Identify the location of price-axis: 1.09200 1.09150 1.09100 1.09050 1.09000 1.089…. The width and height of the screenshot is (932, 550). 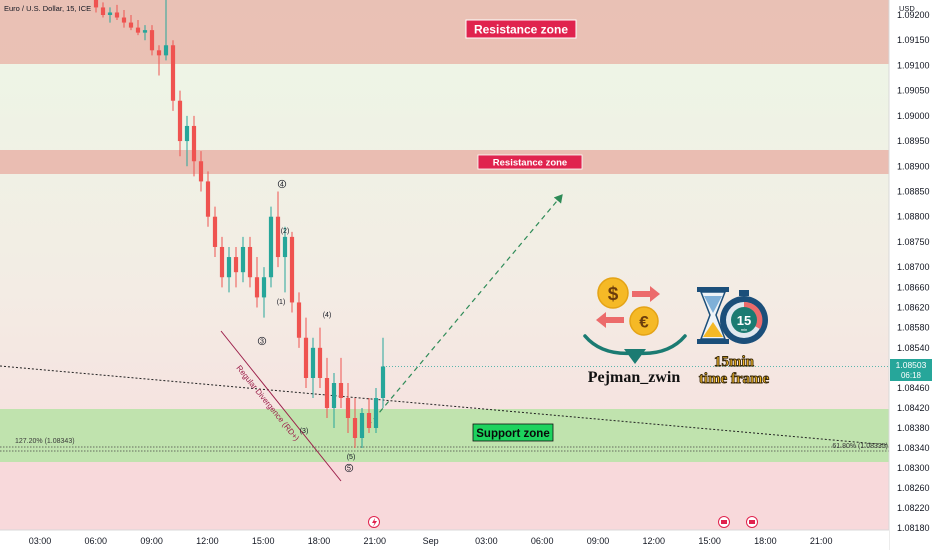
(913, 271).